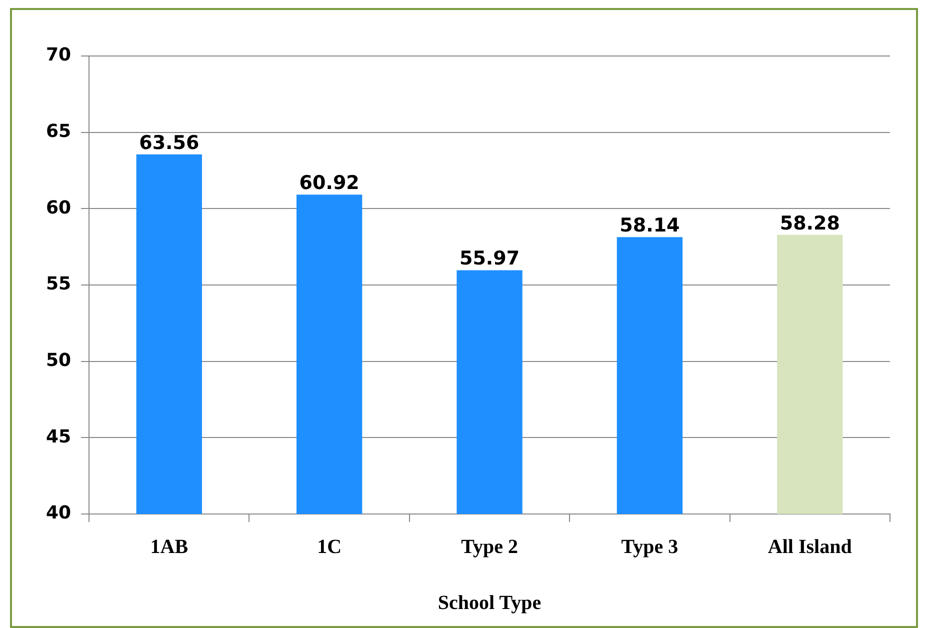 Image resolution: width=928 pixels, height=628 pixels. I want to click on data-label: 63.56, so click(169, 143).